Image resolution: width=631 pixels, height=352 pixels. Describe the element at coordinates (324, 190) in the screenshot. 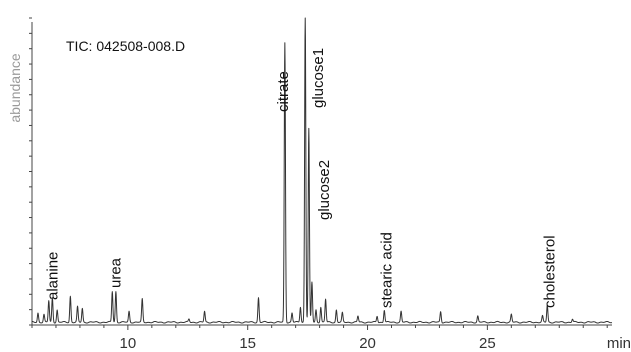

I see `peak-label-glucose2: glucose2` at that location.